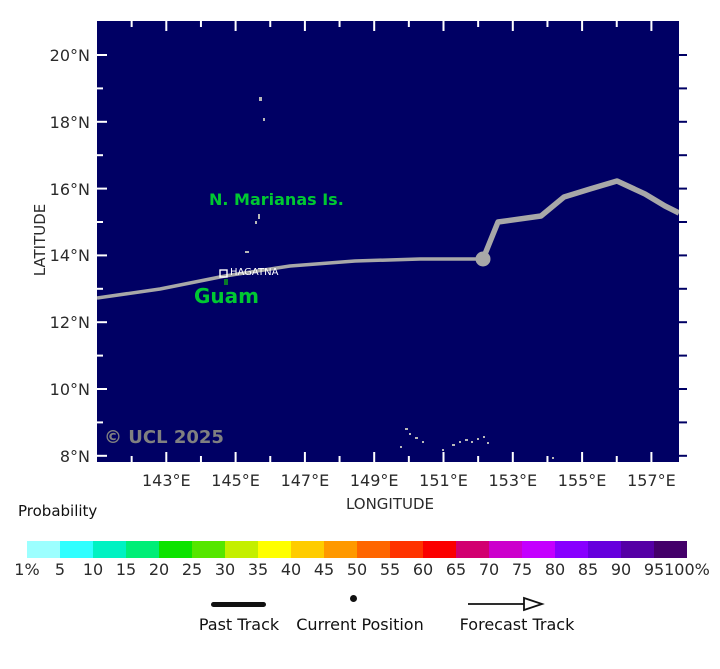 This screenshot has height=669, width=720. Describe the element at coordinates (225, 569) in the screenshot. I see `colorbar-tick-label: 30` at that location.